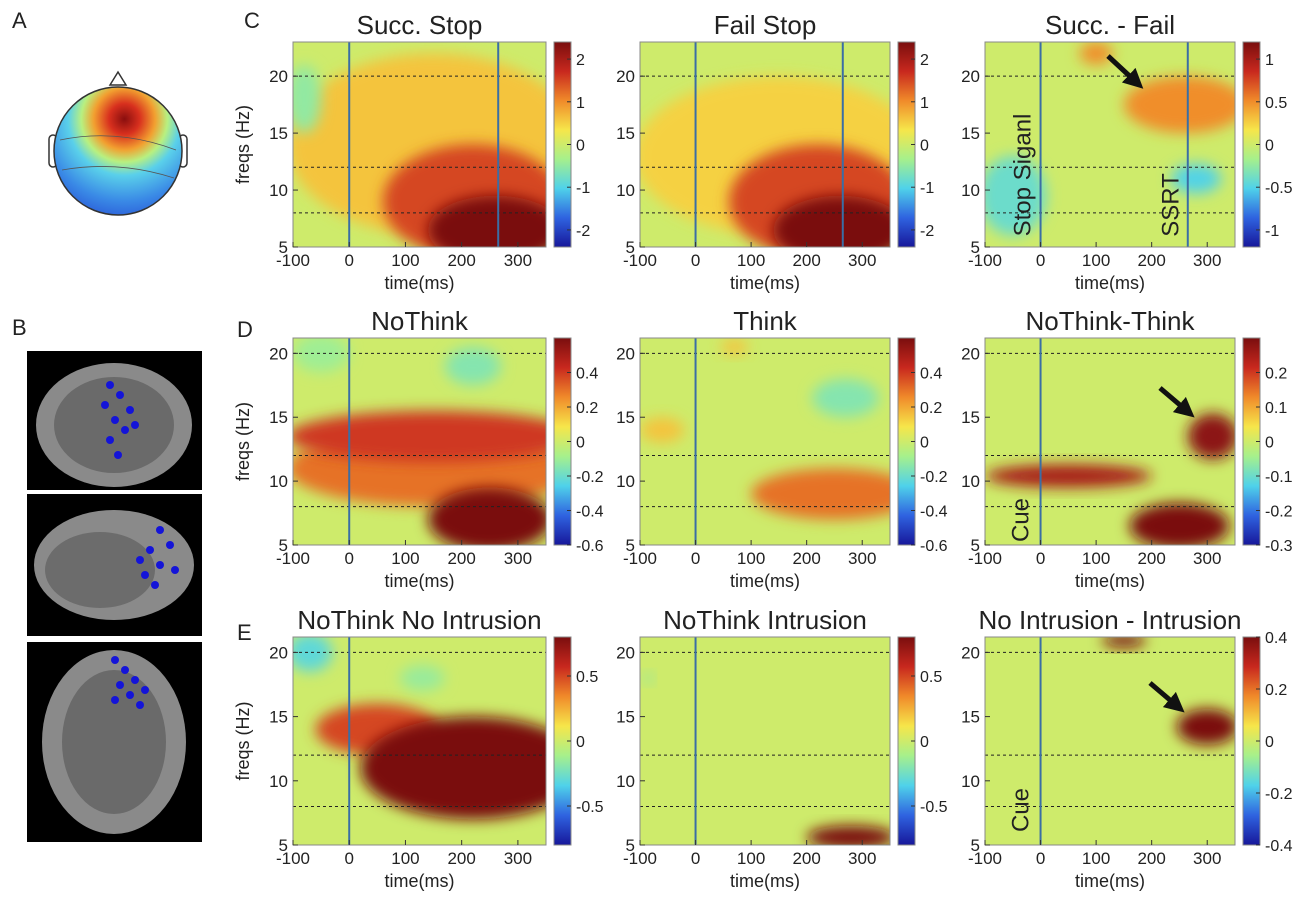  I want to click on panel-label: B, so click(19, 327).